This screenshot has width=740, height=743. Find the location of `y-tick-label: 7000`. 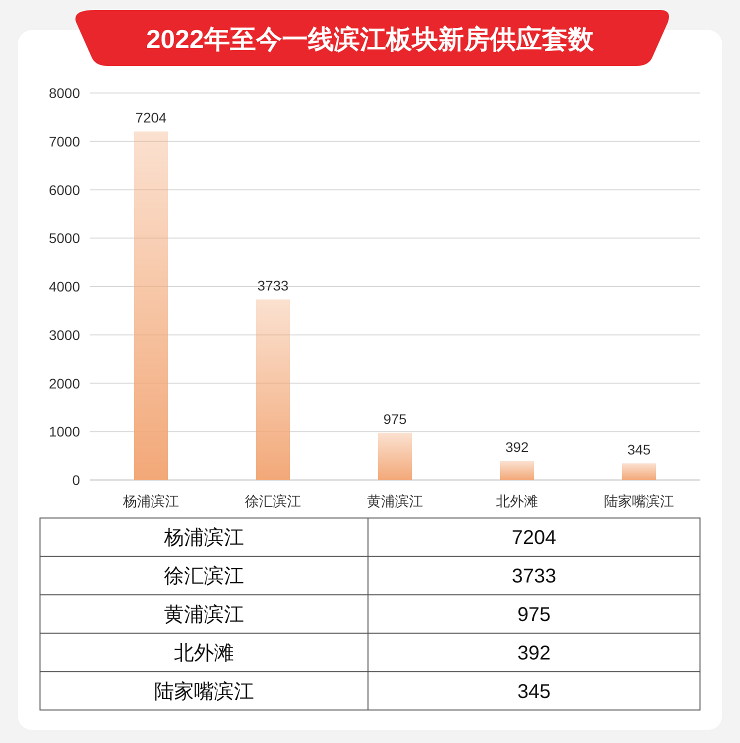

y-tick-label: 7000 is located at coordinates (64, 141).